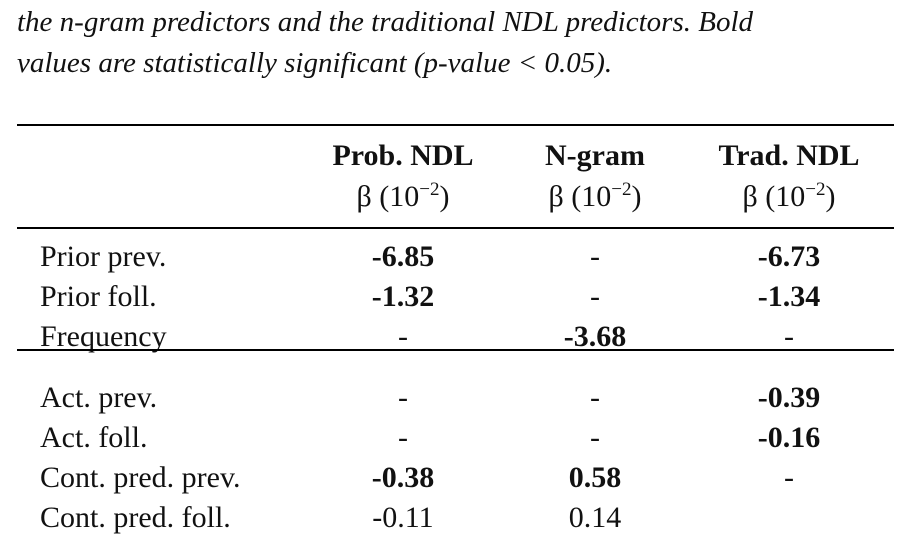  Describe the element at coordinates (135, 517) in the screenshot. I see `row-label: Cont. pred. foll.` at that location.